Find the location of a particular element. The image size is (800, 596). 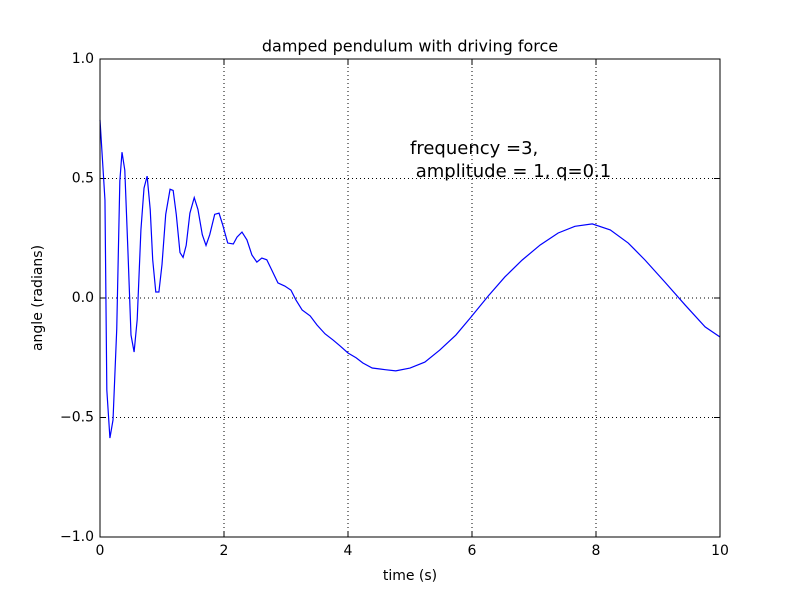

y-tick-label: 1.0 is located at coordinates (83, 59).